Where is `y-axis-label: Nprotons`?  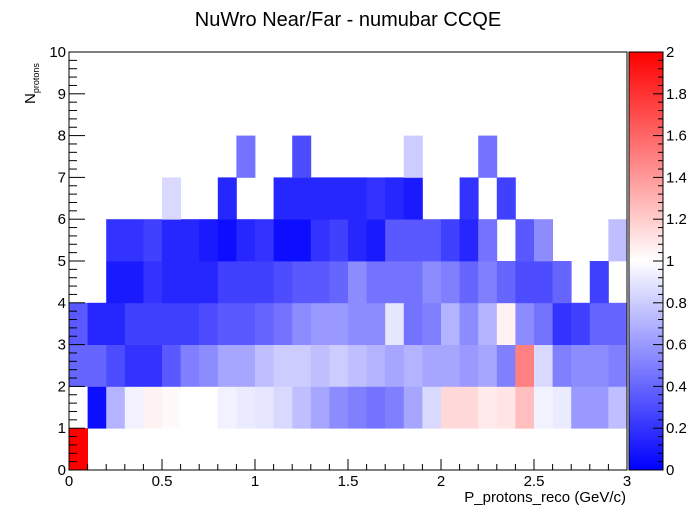
y-axis-label: Nprotons is located at coordinates (31, 83).